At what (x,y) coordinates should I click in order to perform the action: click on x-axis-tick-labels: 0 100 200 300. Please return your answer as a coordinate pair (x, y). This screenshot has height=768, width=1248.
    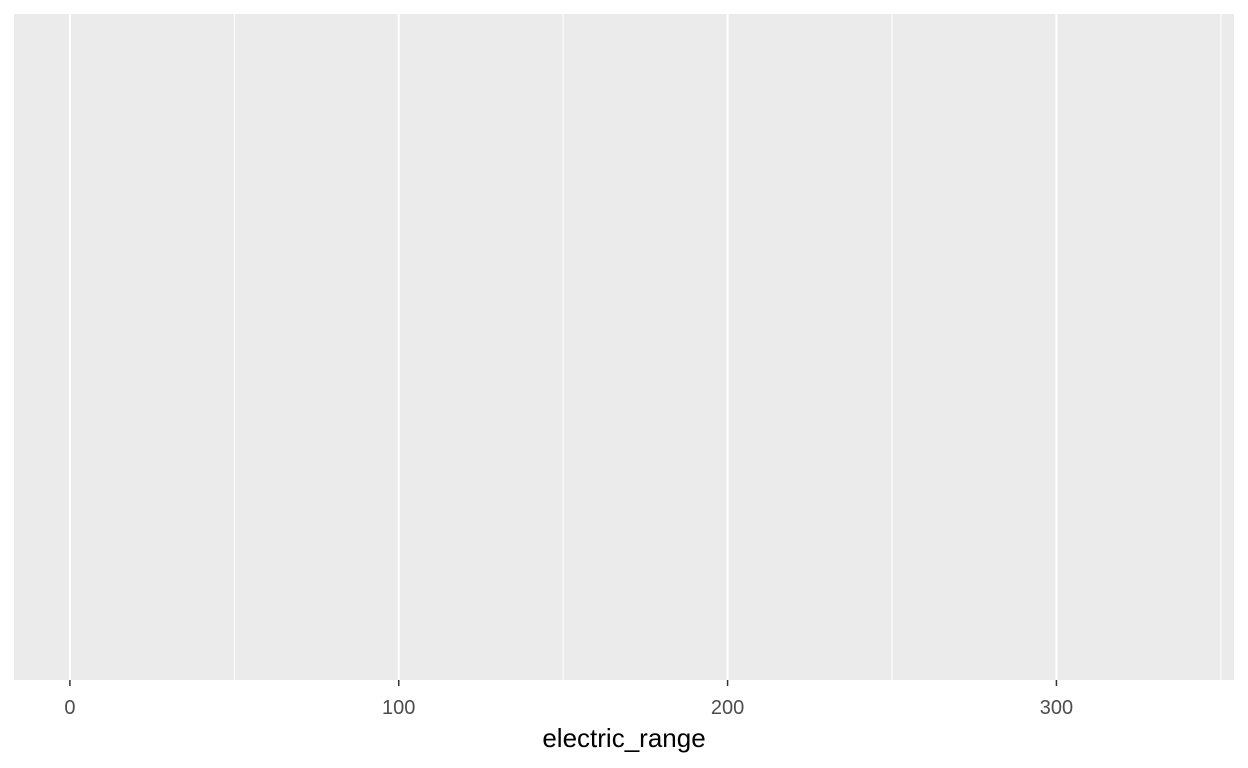
    Looking at the image, I should click on (568, 708).